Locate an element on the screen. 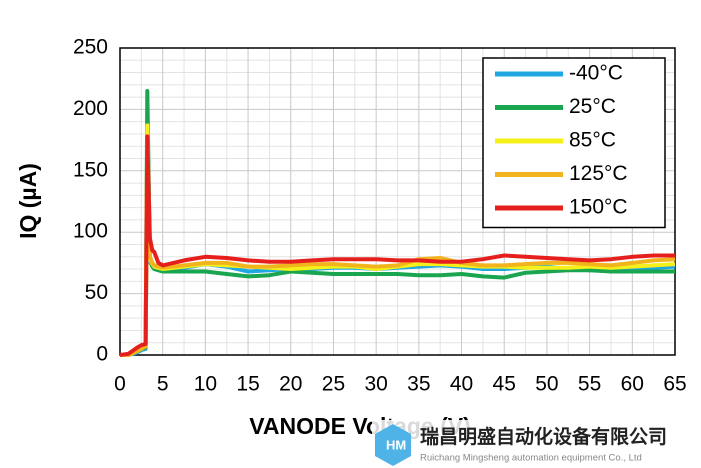  watermark-logo is located at coordinates (393, 445).